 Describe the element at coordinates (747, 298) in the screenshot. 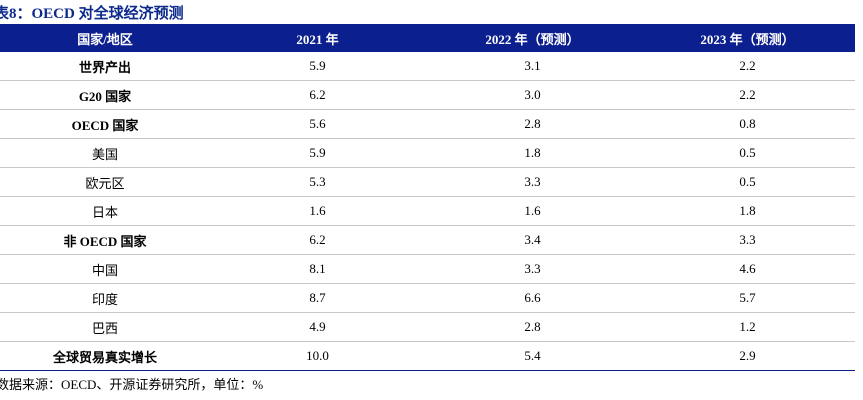

I see `value-cell: 5.7` at that location.